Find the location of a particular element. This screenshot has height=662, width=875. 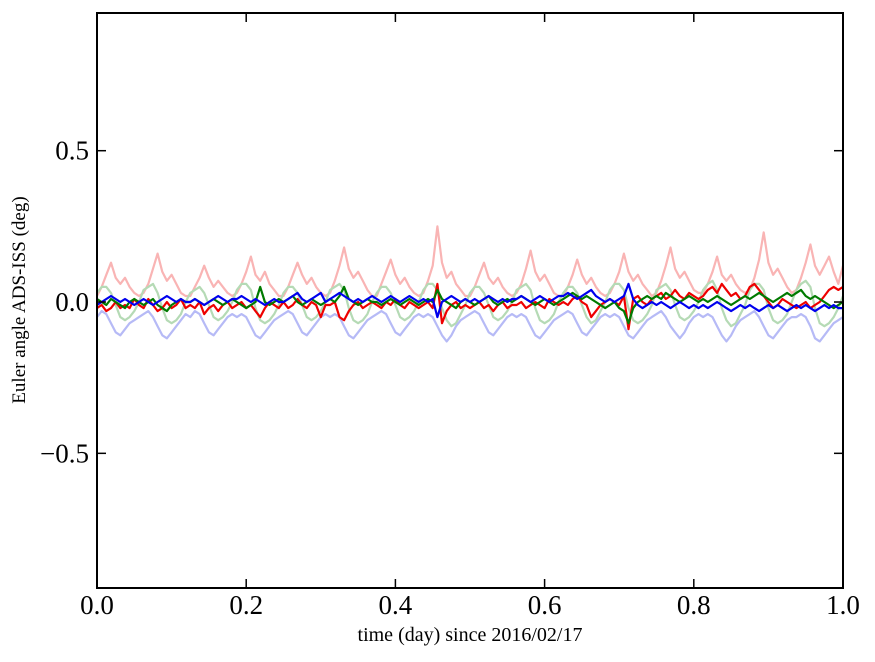

x-tick-label: 0.2 is located at coordinates (246, 605).